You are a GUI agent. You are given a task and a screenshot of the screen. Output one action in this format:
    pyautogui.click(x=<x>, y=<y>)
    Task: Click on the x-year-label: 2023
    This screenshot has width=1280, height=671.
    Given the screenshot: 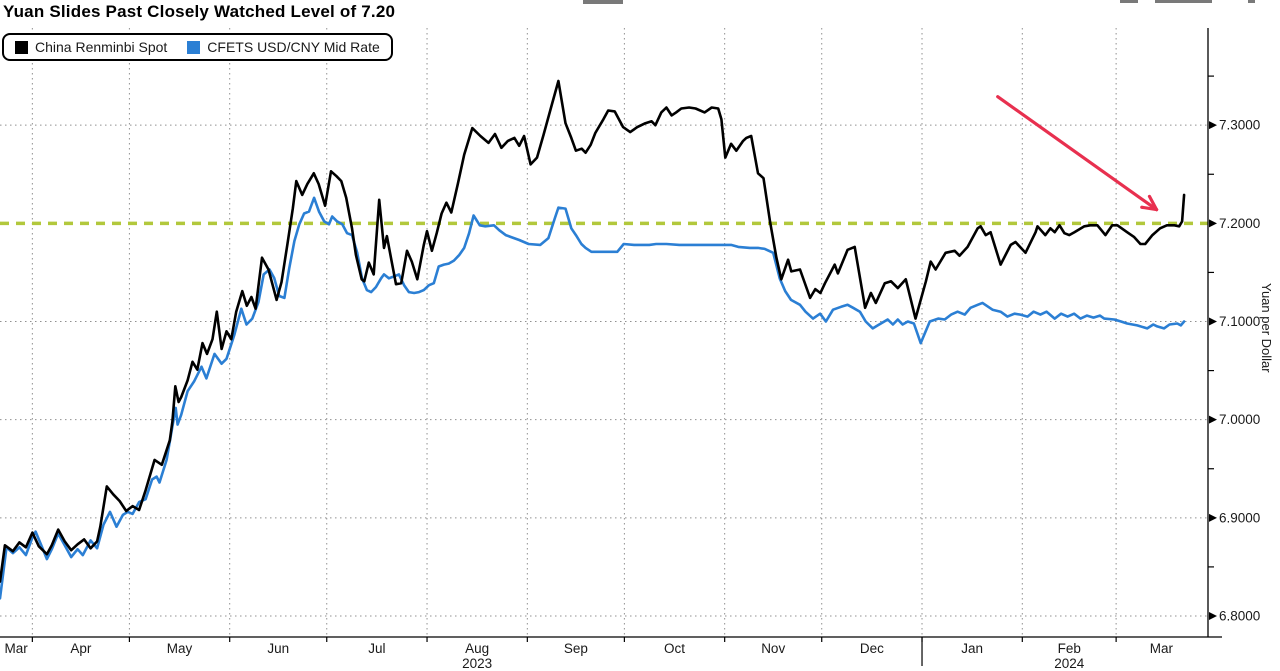 What is the action you would take?
    pyautogui.click(x=477, y=663)
    